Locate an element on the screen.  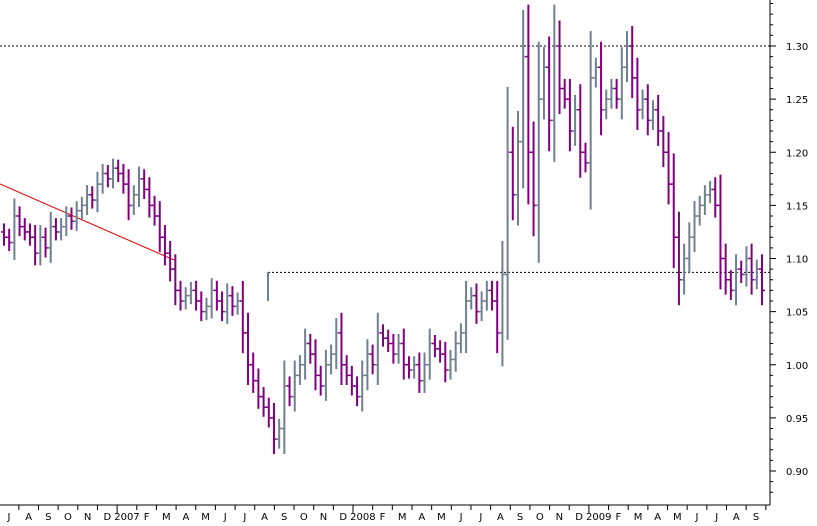
y-tick-label: 1.15 is located at coordinates (797, 206).